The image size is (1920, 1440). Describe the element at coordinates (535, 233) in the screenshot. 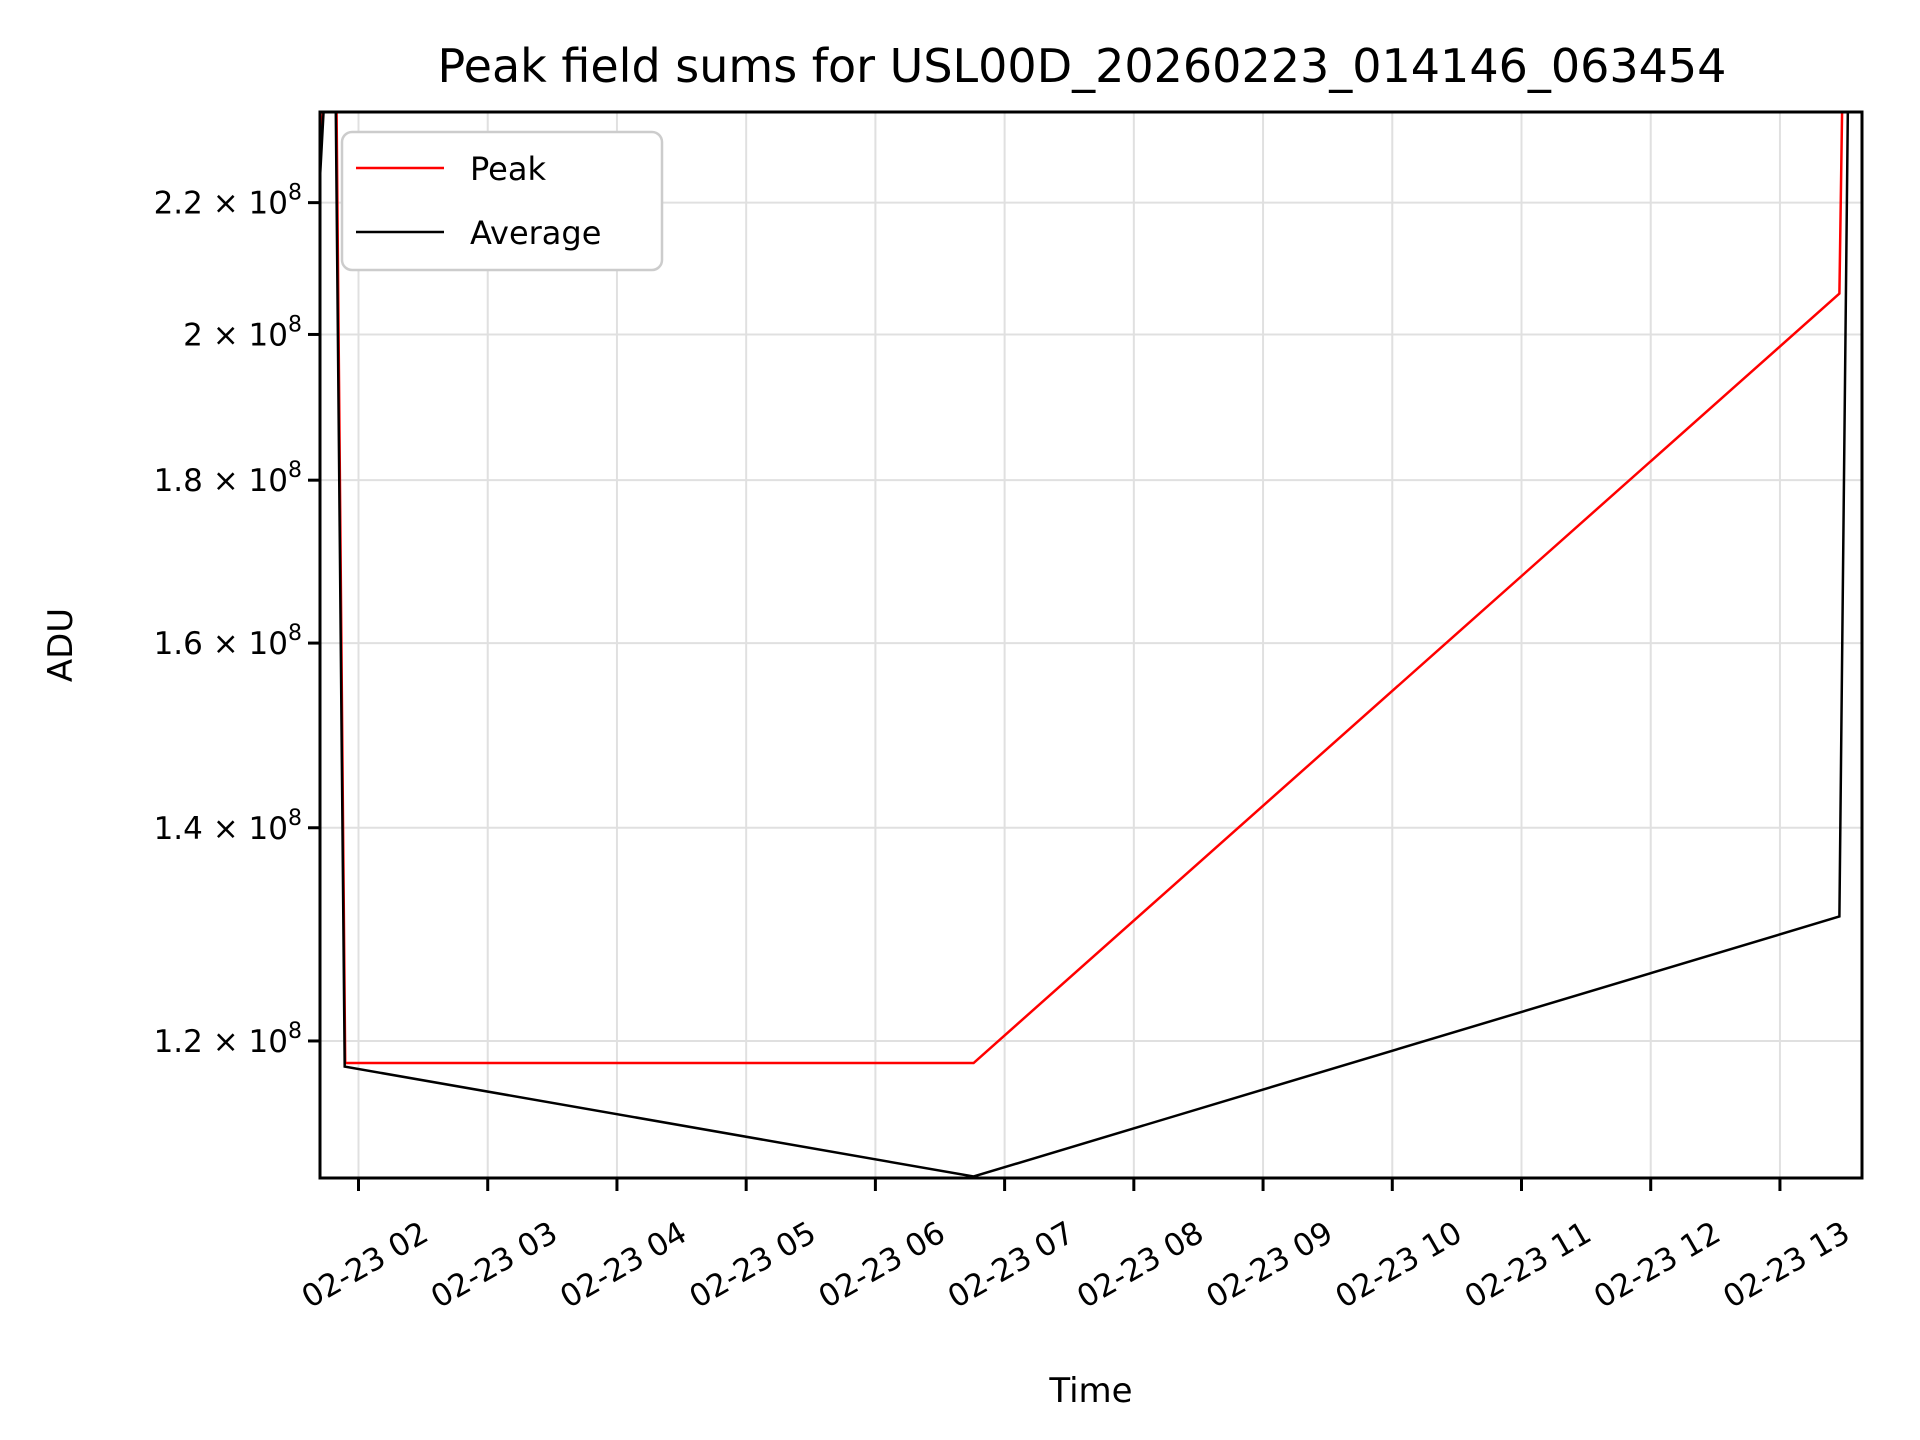

I see `legend-average-label: Average` at that location.